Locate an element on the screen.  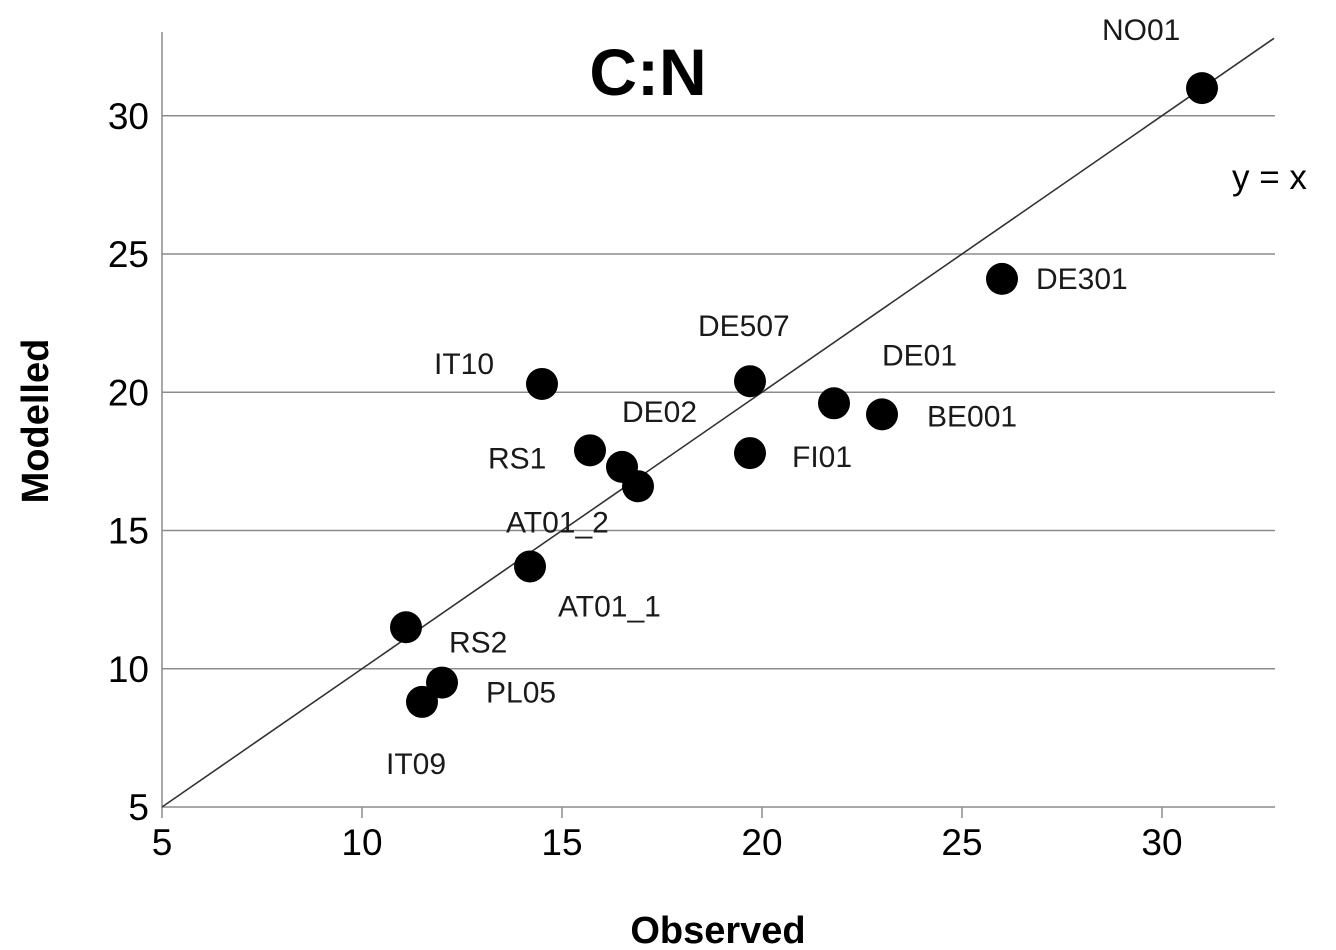
point-label: RS1 is located at coordinates (517, 458).